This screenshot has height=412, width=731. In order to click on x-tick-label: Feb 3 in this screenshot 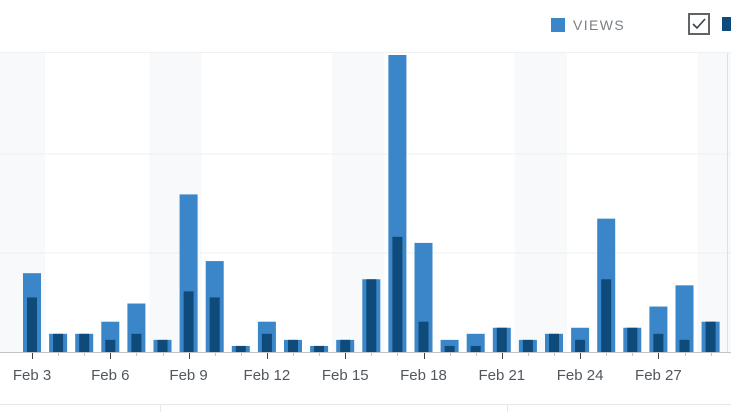, I will do `click(32, 375)`.